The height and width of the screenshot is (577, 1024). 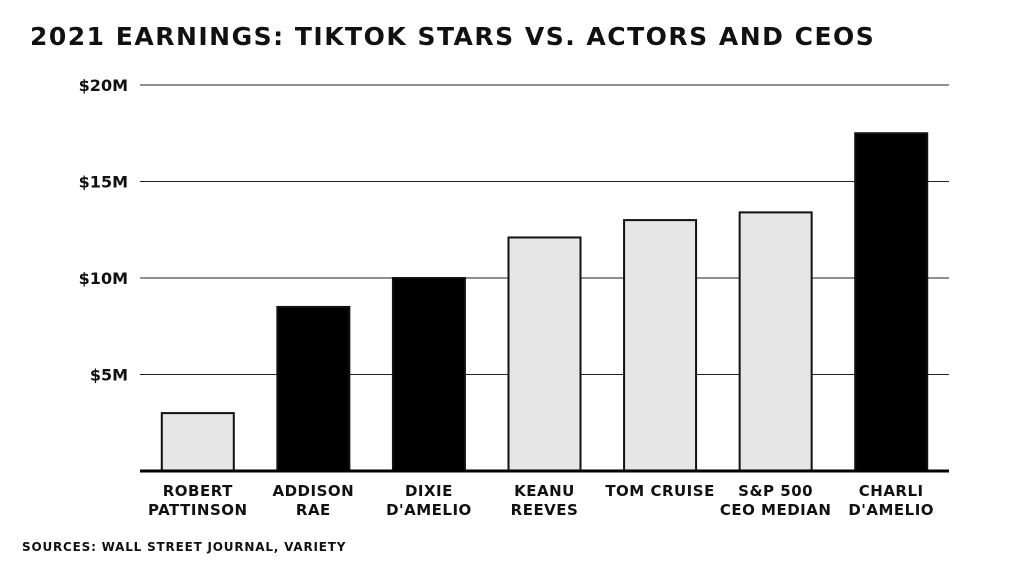 What do you see at coordinates (109, 375) in the screenshot?
I see `y-tick-label: $5M` at bounding box center [109, 375].